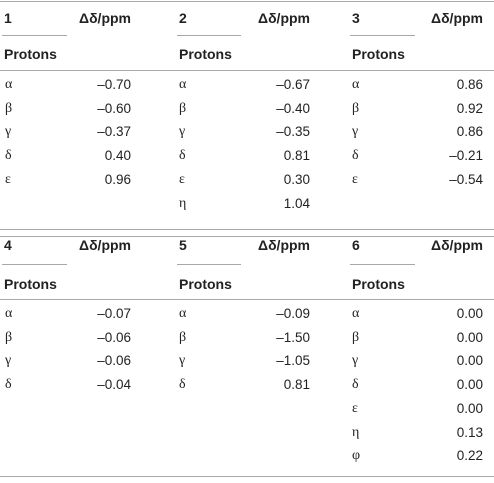  What do you see at coordinates (466, 179) in the screenshot?
I see `shift-value: –0.54` at bounding box center [466, 179].